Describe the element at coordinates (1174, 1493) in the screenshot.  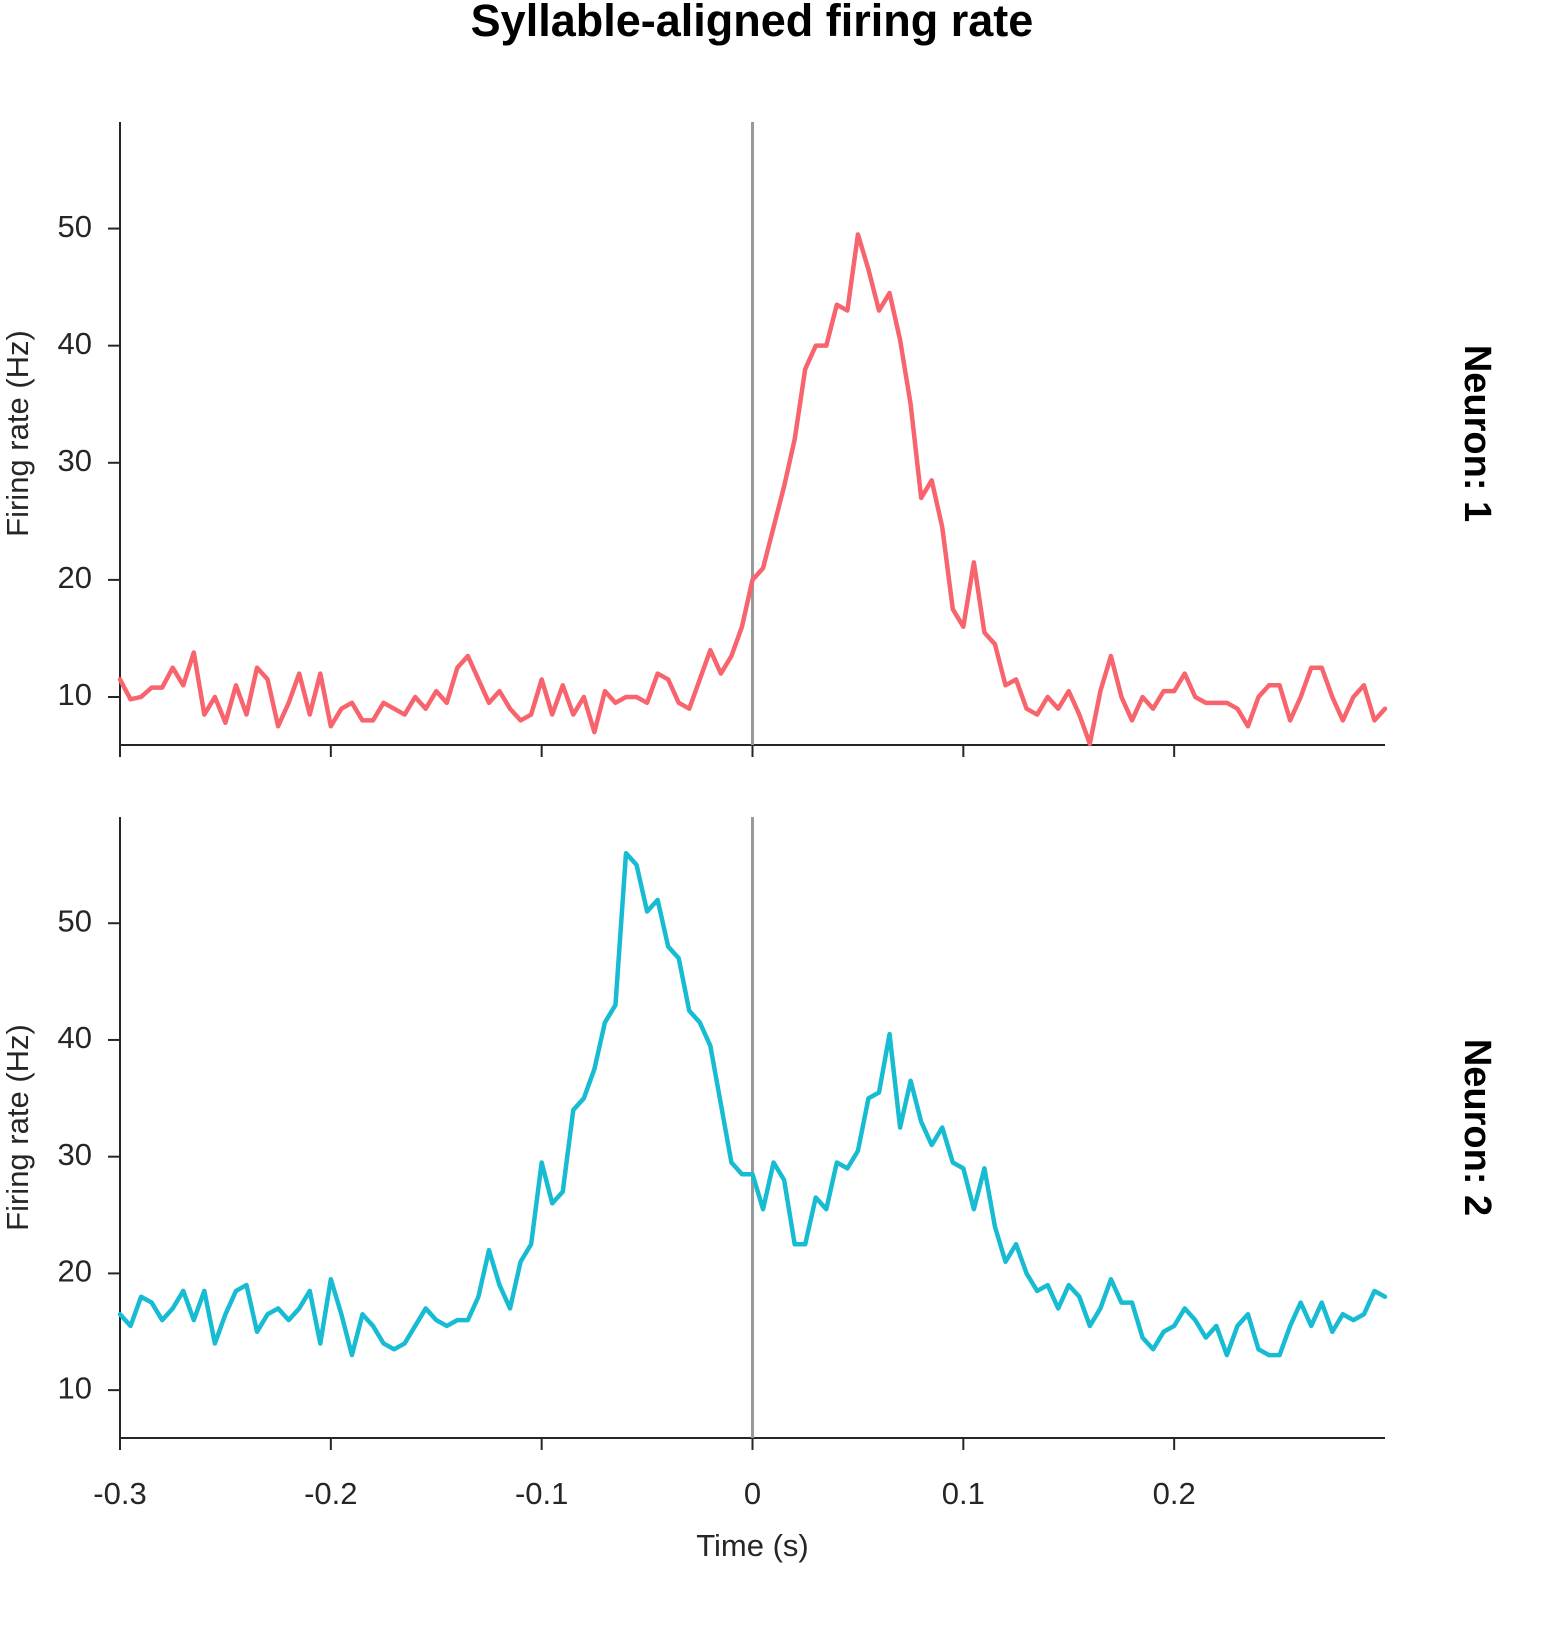
I see `x-tick-label: 0.2` at that location.